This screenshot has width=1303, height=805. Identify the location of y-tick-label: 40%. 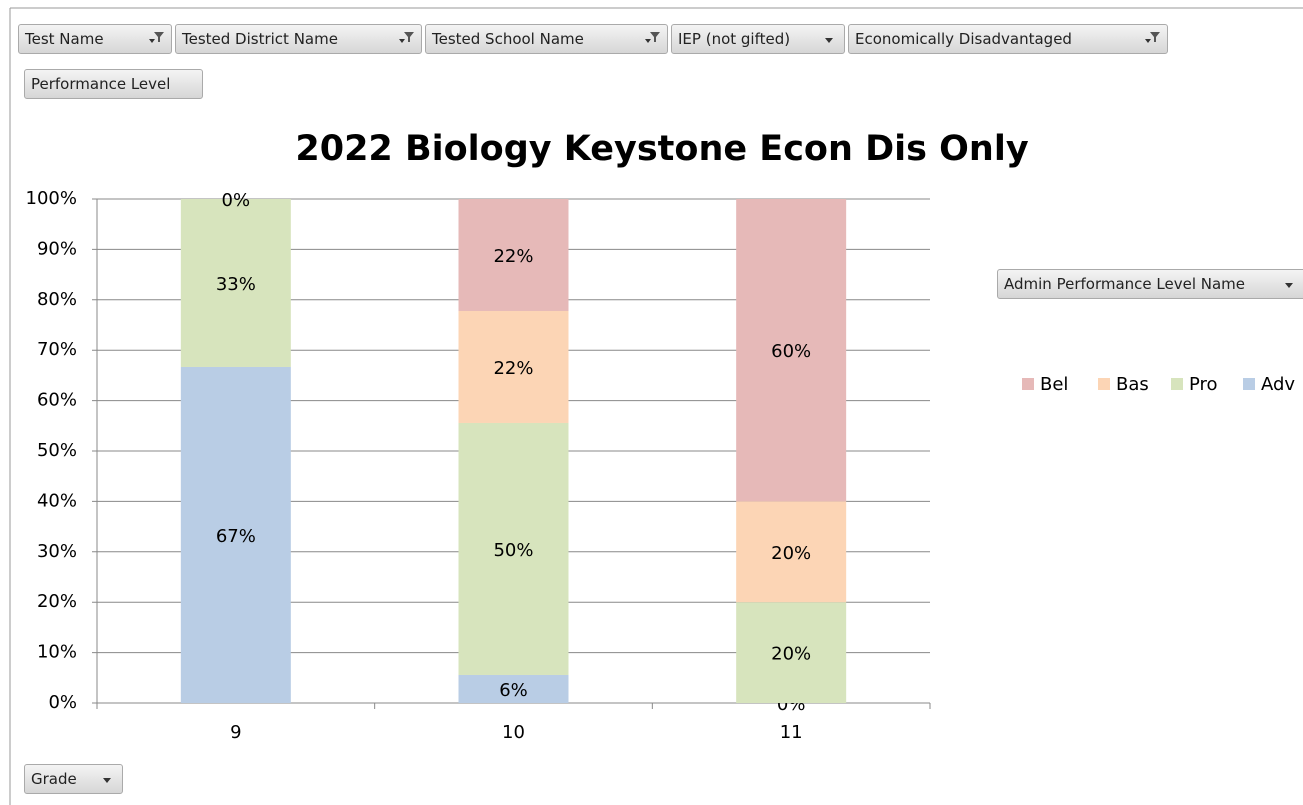
(57, 500).